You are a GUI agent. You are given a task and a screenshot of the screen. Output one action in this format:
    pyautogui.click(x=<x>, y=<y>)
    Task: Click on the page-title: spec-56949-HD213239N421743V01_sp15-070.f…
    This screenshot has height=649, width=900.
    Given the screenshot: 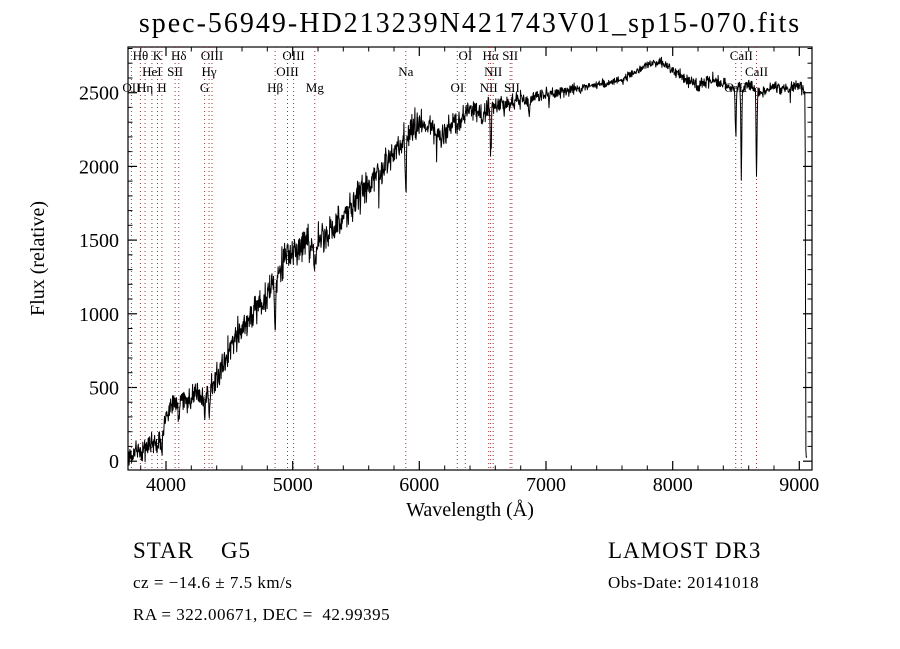 What is the action you would take?
    pyautogui.click(x=470, y=23)
    